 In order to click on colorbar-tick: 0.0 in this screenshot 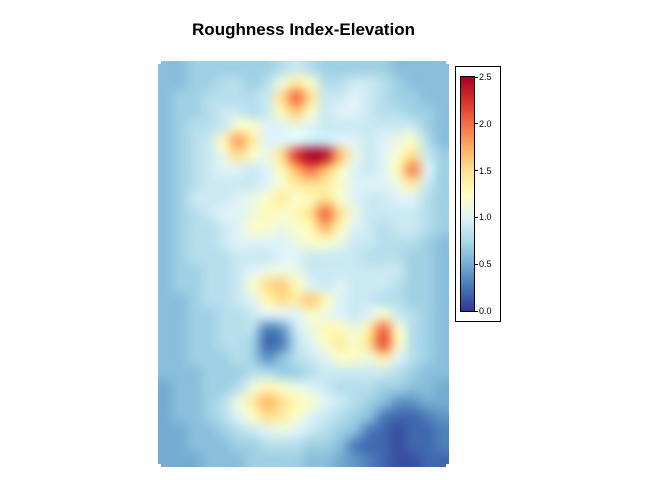, I will do `click(483, 311)`.